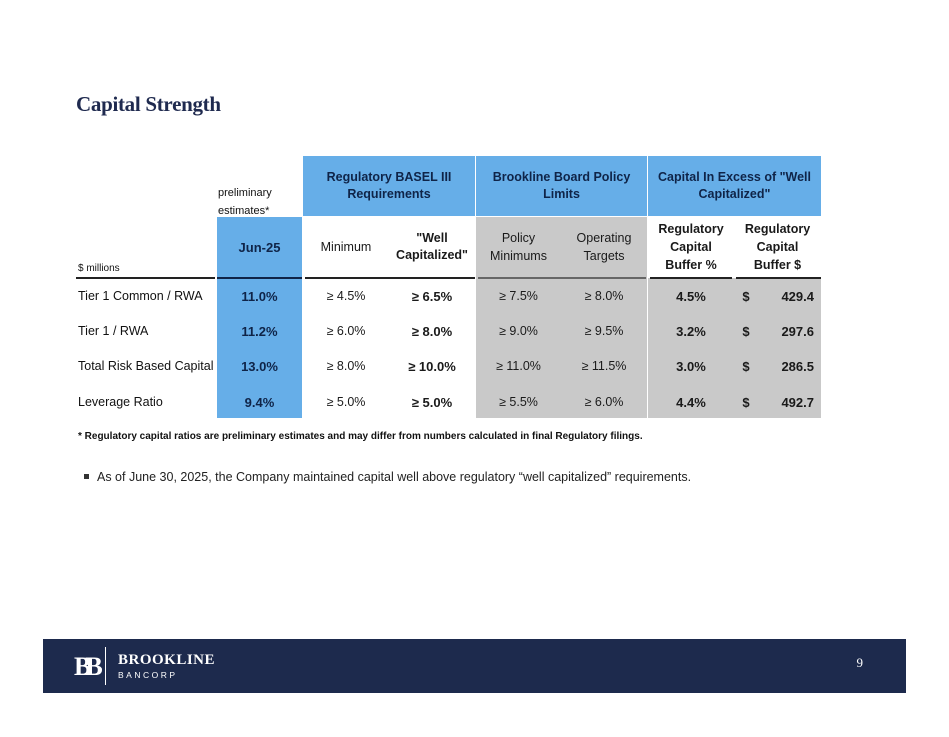 The width and height of the screenshot is (949, 737). I want to click on header-rule-period, so click(259, 278).